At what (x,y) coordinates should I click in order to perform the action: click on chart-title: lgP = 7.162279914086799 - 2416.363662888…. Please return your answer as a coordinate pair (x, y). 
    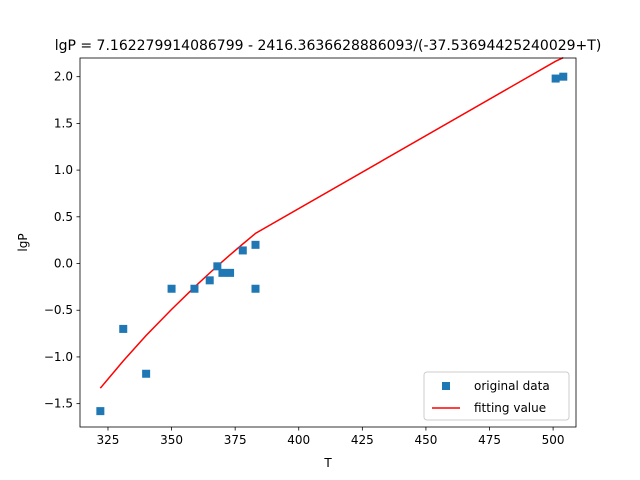
    Looking at the image, I should click on (328, 46).